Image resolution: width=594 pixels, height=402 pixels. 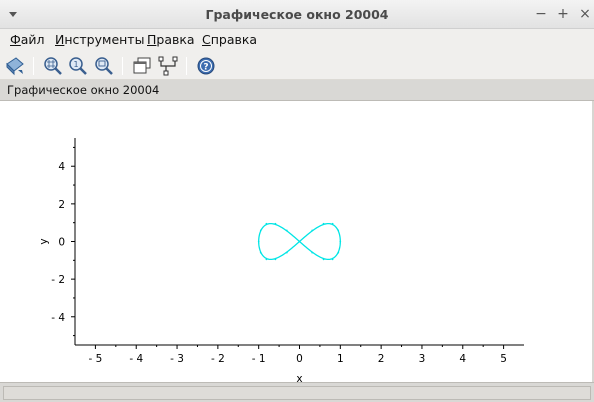 I want to click on menu-edit: Правка, so click(x=171, y=39).